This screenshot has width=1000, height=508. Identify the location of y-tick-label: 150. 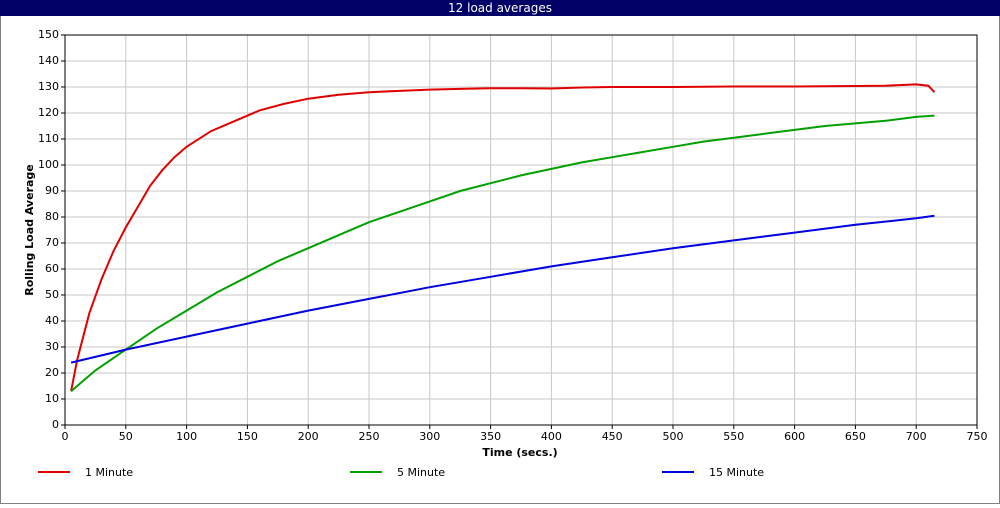
(48, 34).